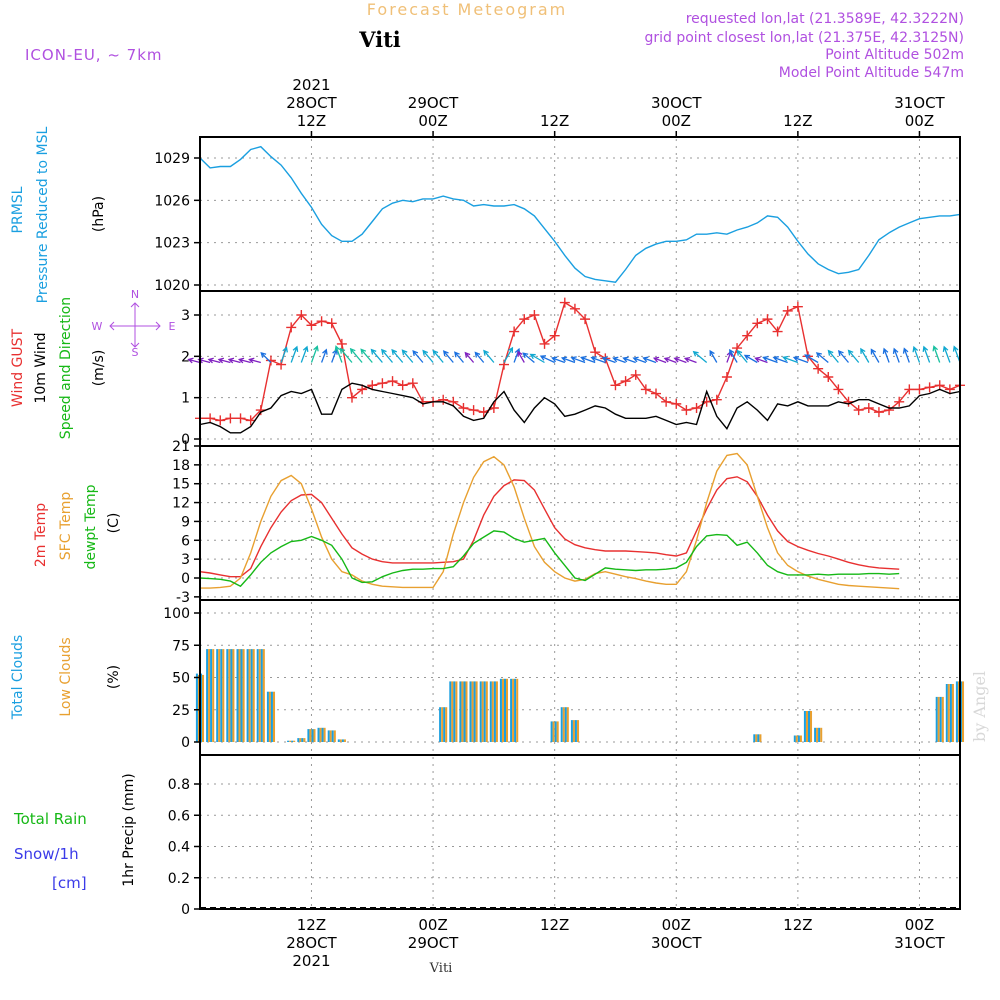  Describe the element at coordinates (179, 879) in the screenshot. I see `y-tick-label: 0.2` at that location.